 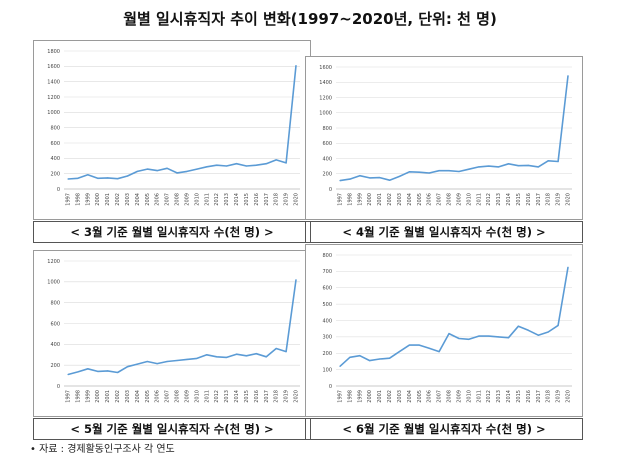 What do you see at coordinates (390, 199) in the screenshot?
I see `x-tick-label: 2002` at bounding box center [390, 199].